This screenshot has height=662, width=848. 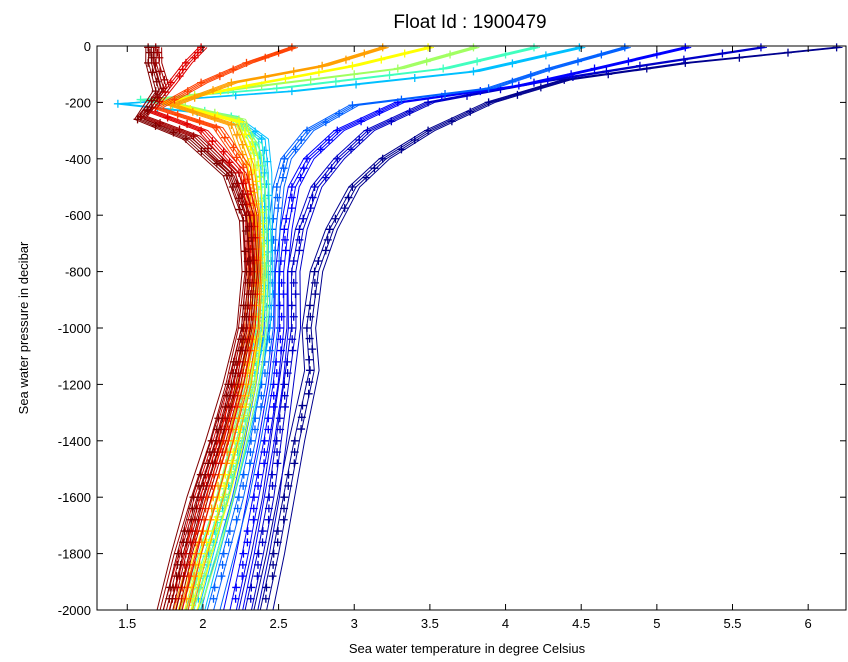 I want to click on y-tick-label: -400, so click(x=78, y=159).